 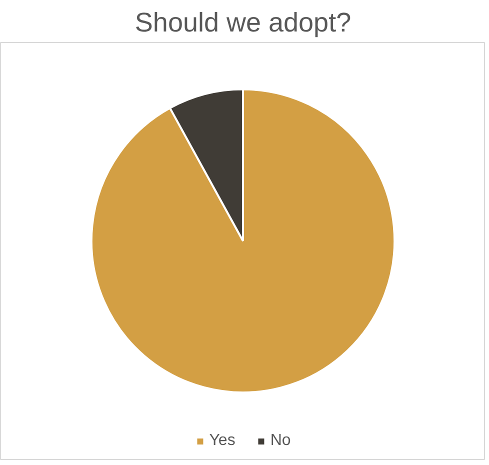 What do you see at coordinates (222, 441) in the screenshot?
I see `legend-label: Yes` at bounding box center [222, 441].